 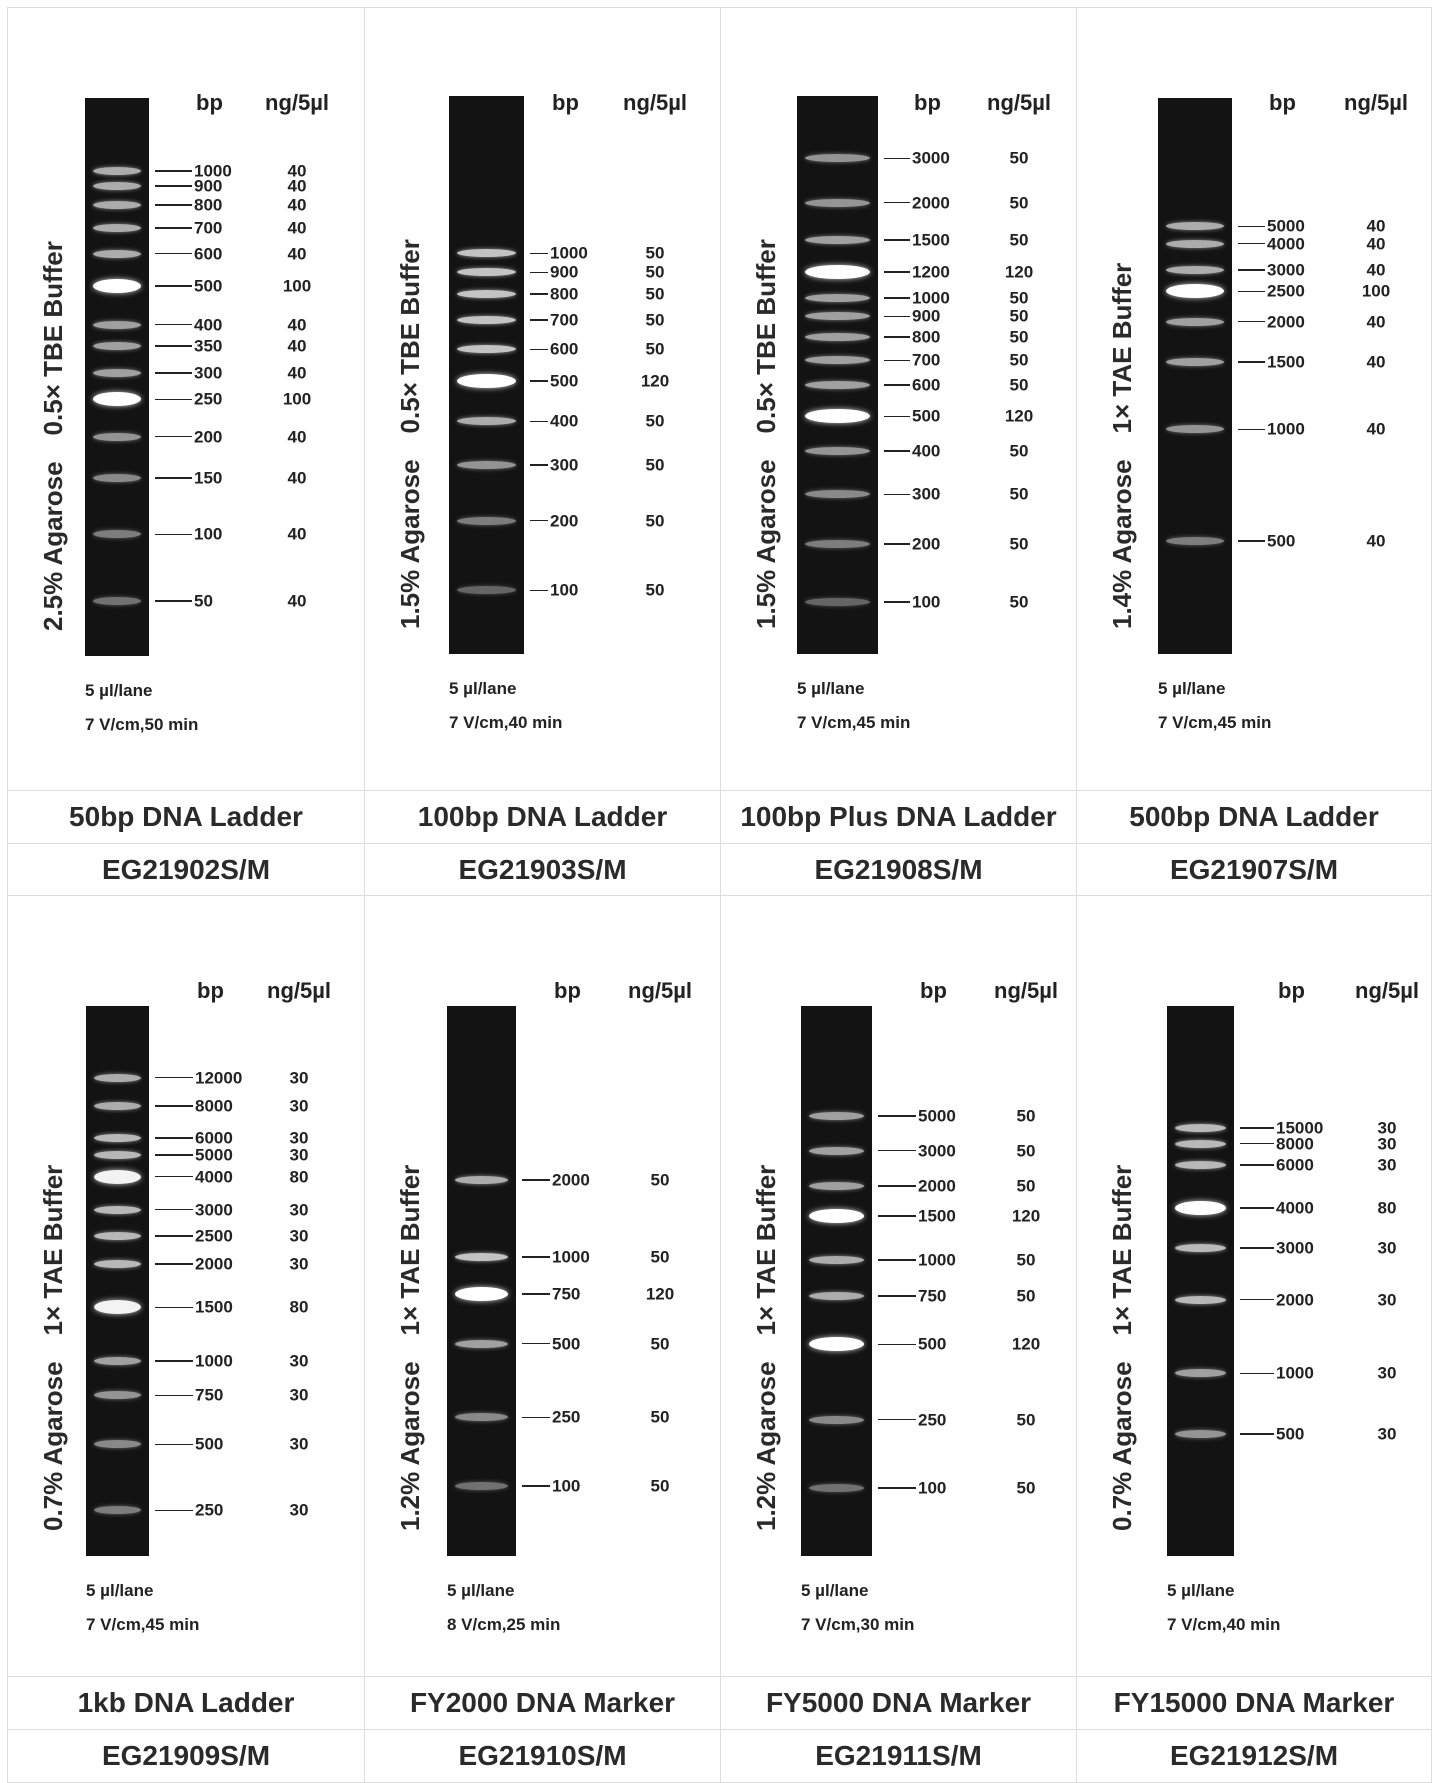 I want to click on band-size-label: 1200, so click(x=931, y=272).